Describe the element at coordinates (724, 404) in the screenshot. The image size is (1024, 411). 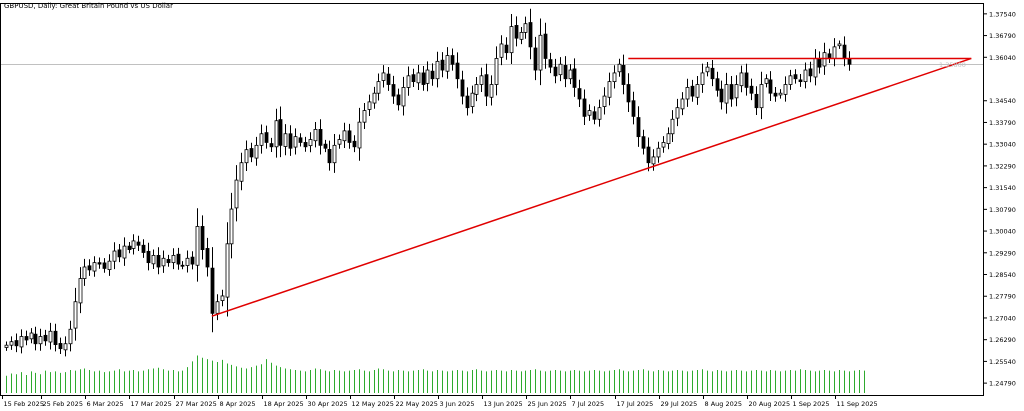
I see `x-tick-label: 8 Aug 2025` at that location.